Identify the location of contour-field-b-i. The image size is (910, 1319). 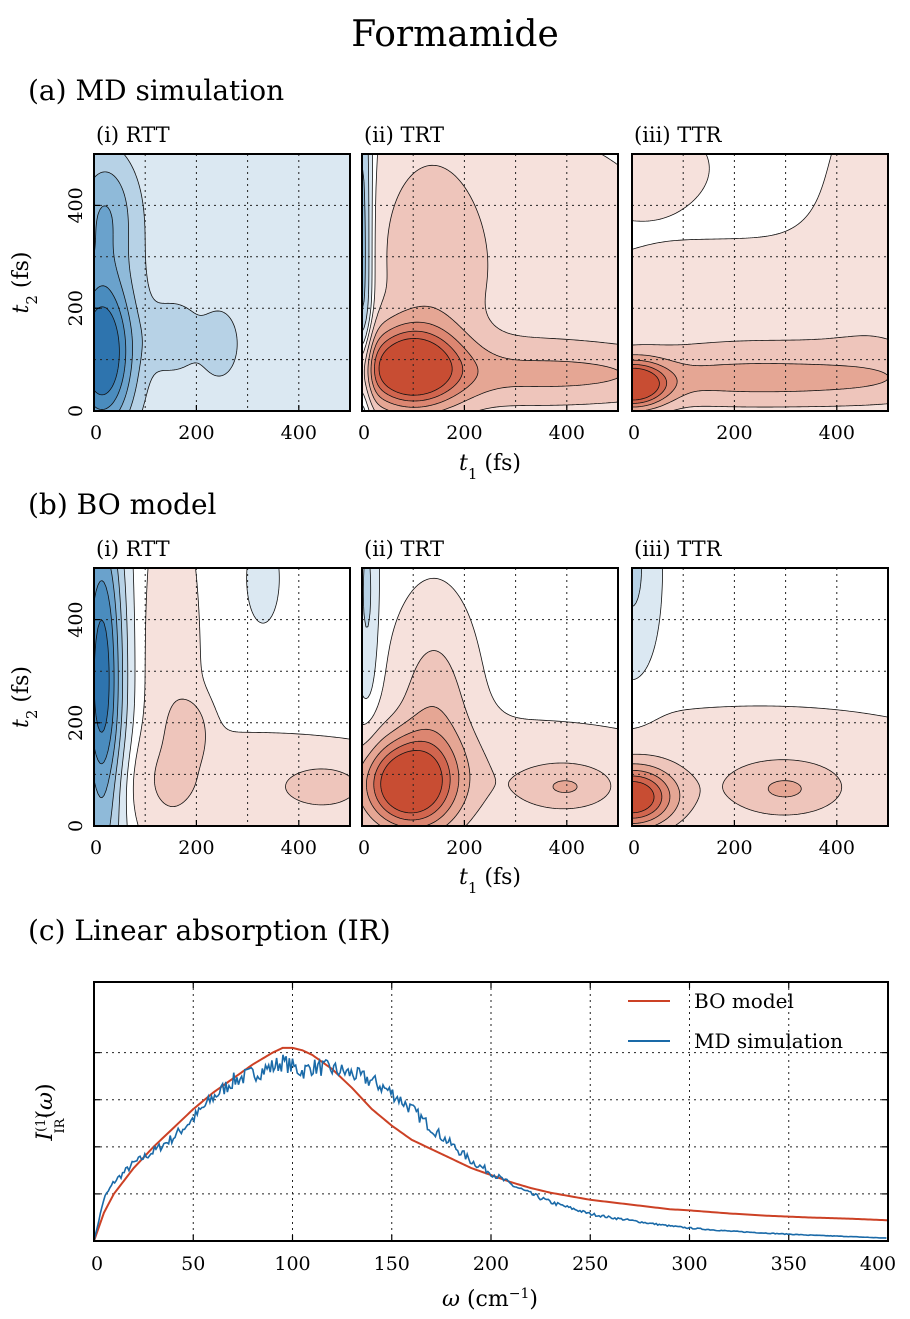
(222, 697).